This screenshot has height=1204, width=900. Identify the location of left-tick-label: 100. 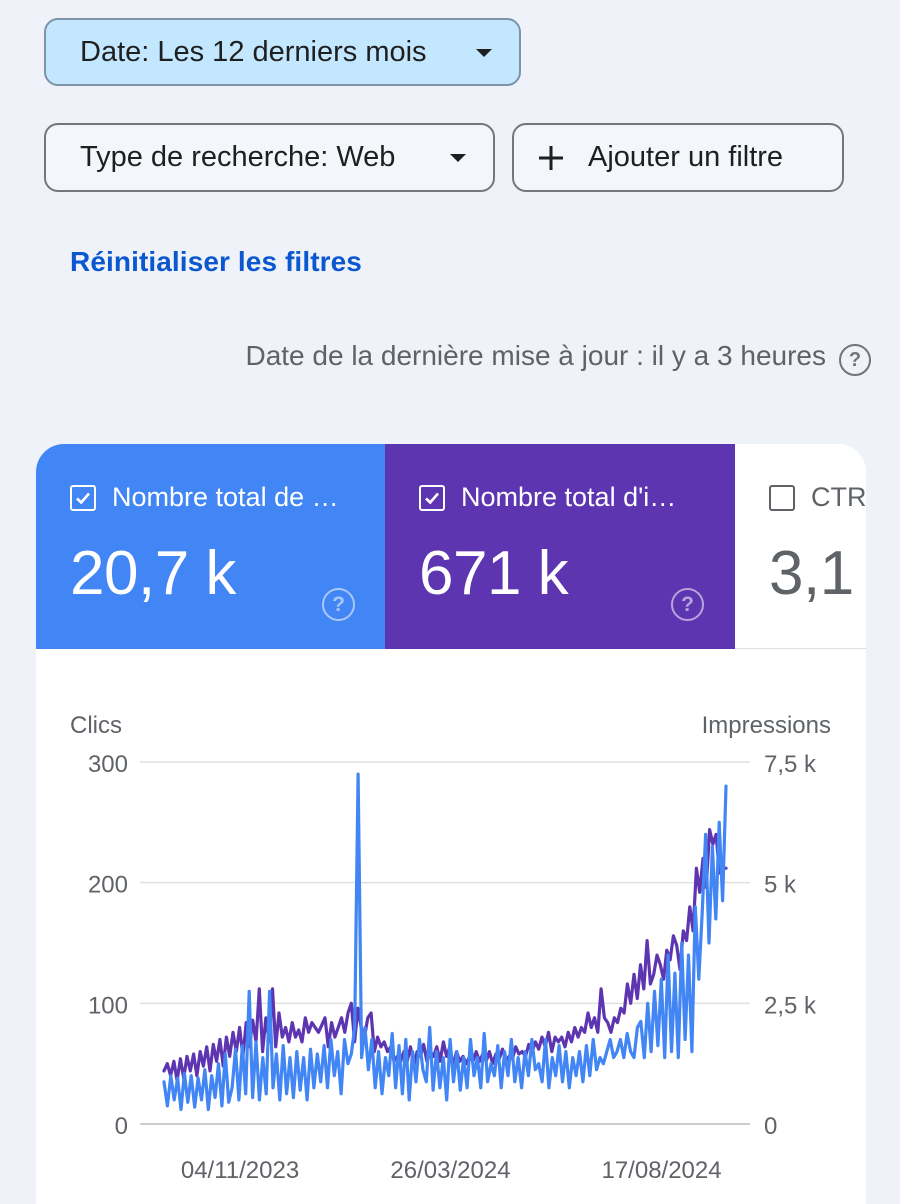
(108, 1005).